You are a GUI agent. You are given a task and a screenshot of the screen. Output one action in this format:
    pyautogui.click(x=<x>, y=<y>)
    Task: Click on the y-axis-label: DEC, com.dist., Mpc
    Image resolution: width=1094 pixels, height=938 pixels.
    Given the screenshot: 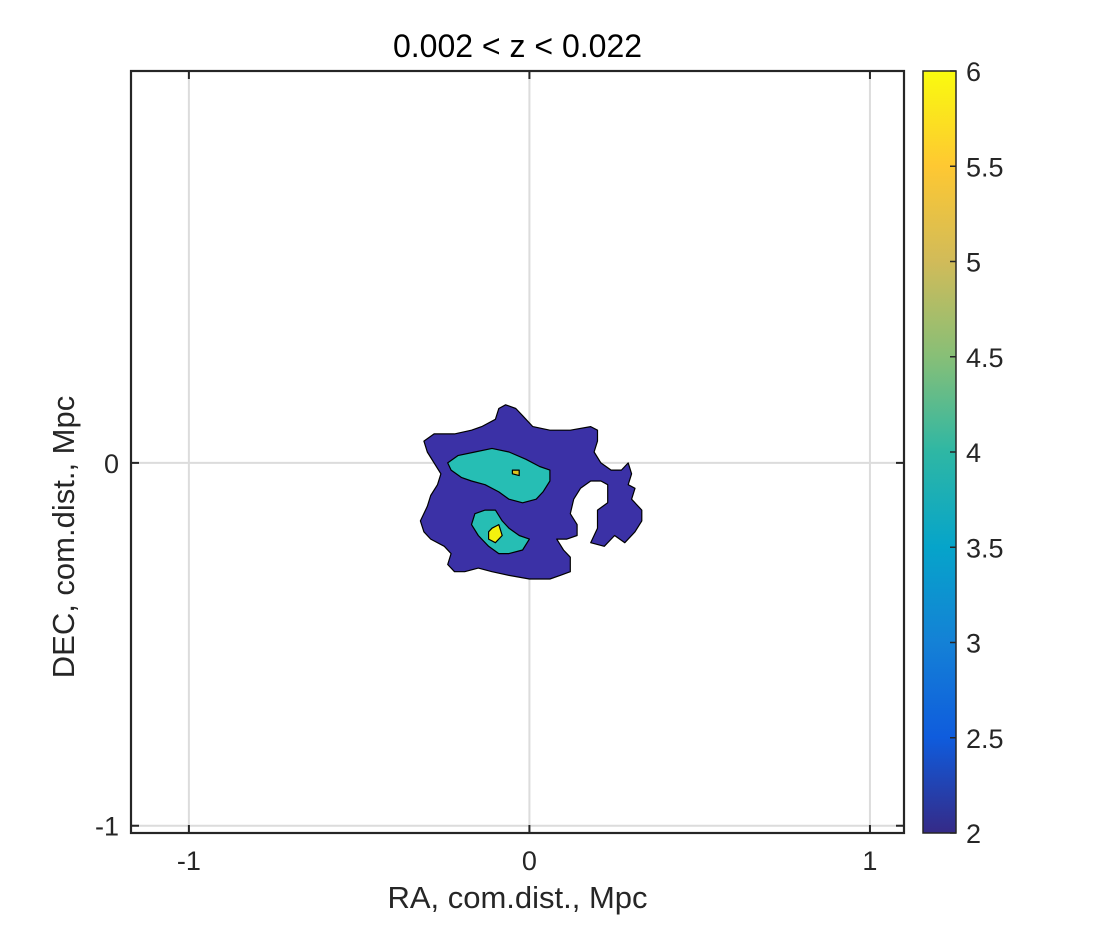 What is the action you would take?
    pyautogui.click(x=63, y=537)
    